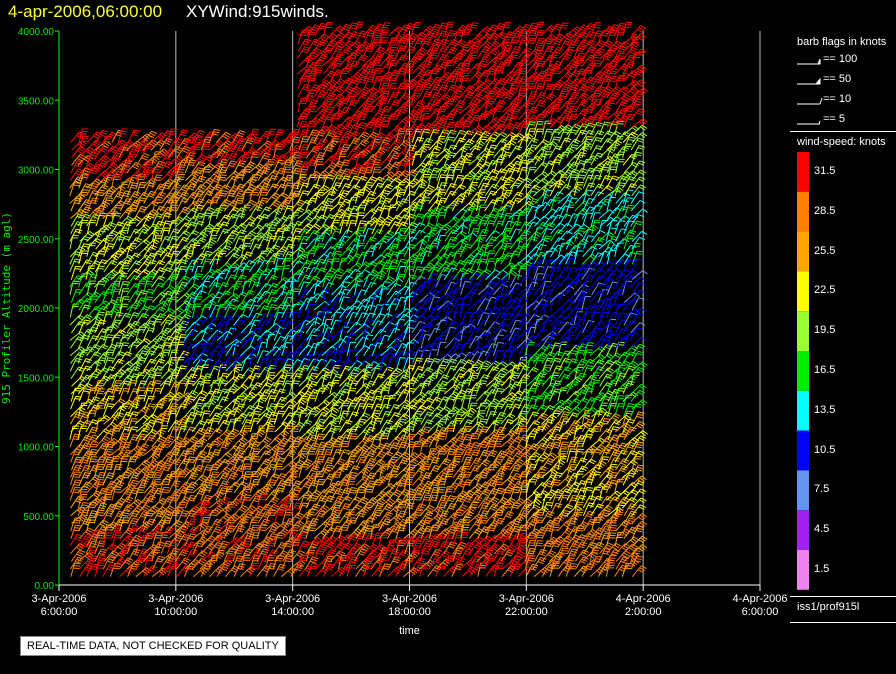 This screenshot has height=674, width=896. I want to click on flag-legend-barb, so click(810, 101).